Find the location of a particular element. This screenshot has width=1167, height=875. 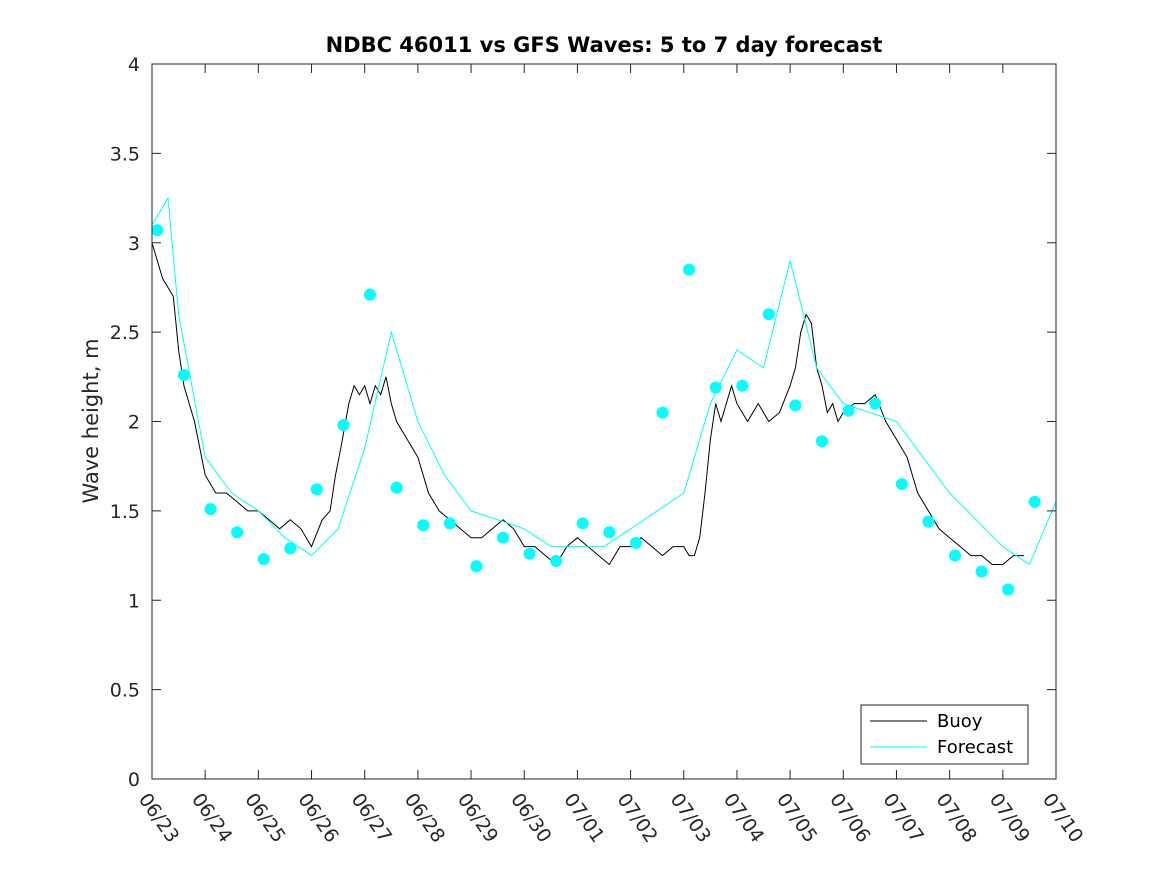

legend-forecast-label: Forecast is located at coordinates (975, 747).